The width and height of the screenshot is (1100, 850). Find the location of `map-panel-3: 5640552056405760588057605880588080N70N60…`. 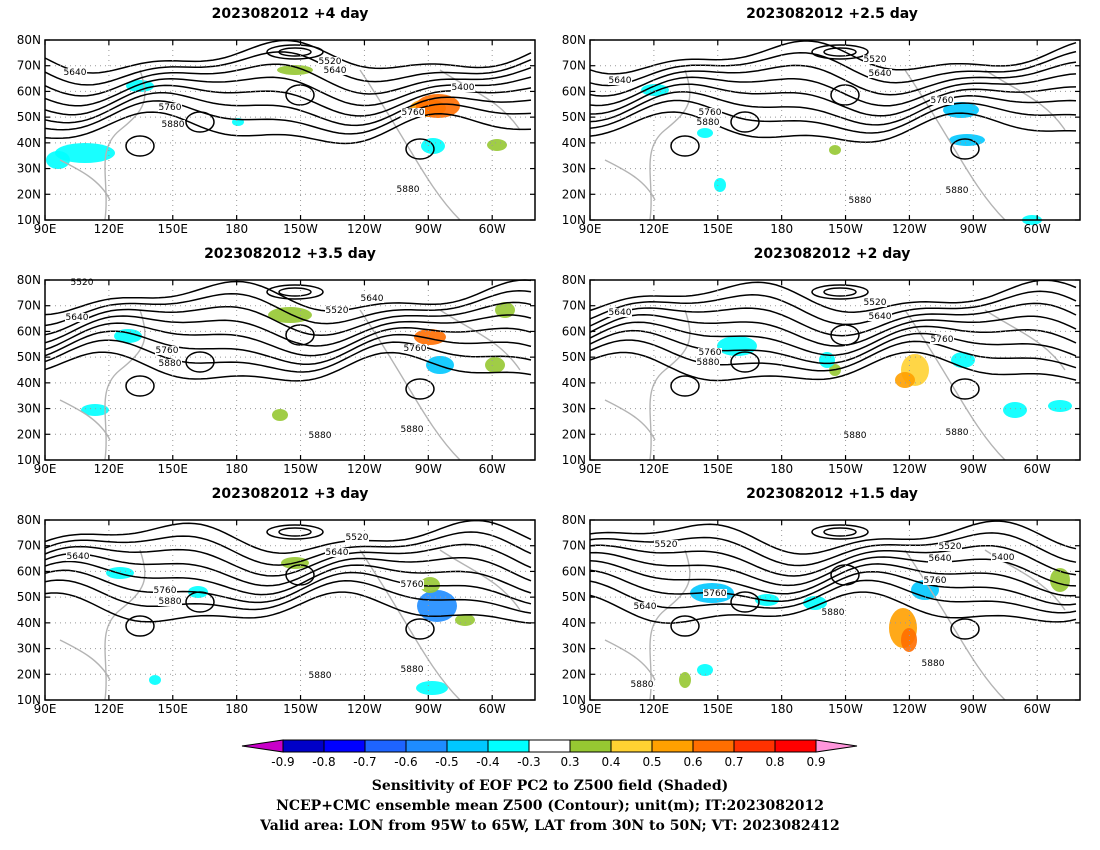

map-panel-3: 5640552056405760588057605880588080N70N60… is located at coordinates (821, 374).